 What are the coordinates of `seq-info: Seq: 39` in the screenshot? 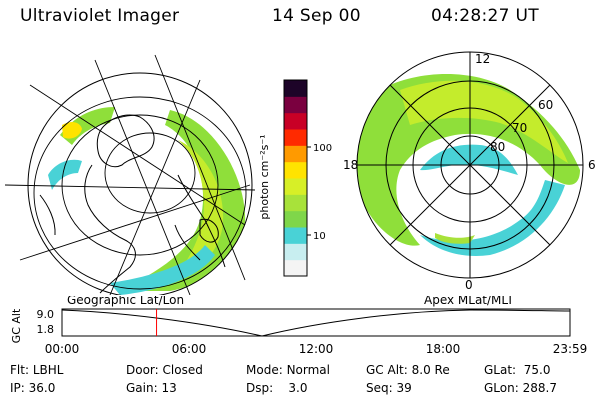 It's located at (389, 388).